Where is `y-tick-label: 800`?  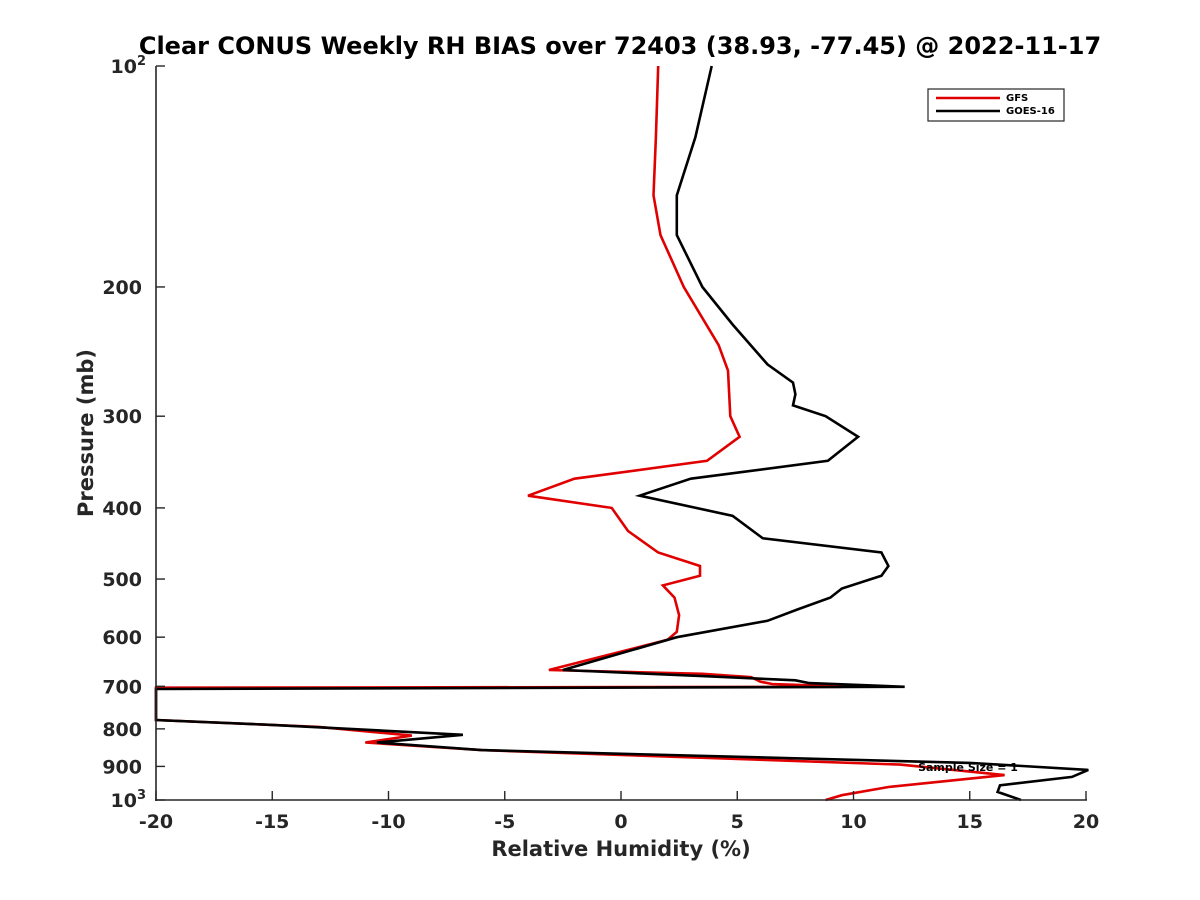 y-tick-label: 800 is located at coordinates (122, 730).